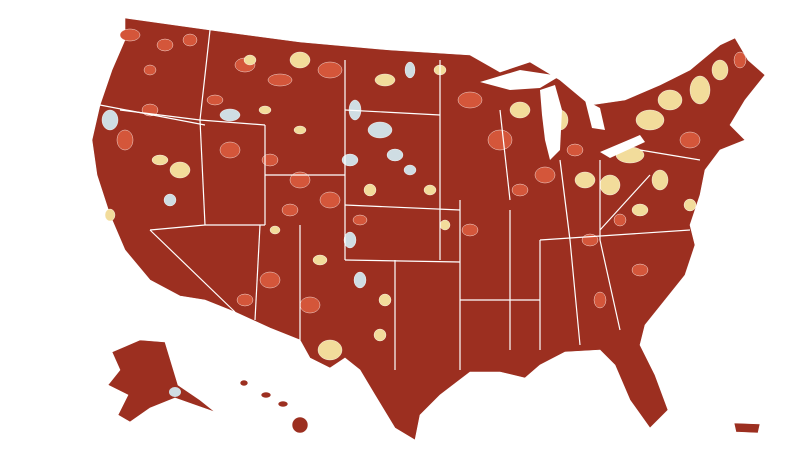 Image resolution: width=800 pixels, height=449 pixels. I want to click on lake-michigan, so click(551, 122).